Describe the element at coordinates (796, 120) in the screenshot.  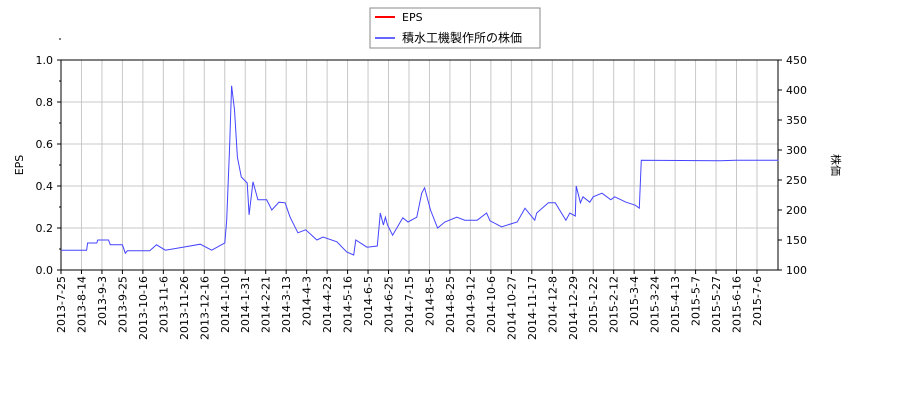
I see `y-tick-label-right: 350` at that location.